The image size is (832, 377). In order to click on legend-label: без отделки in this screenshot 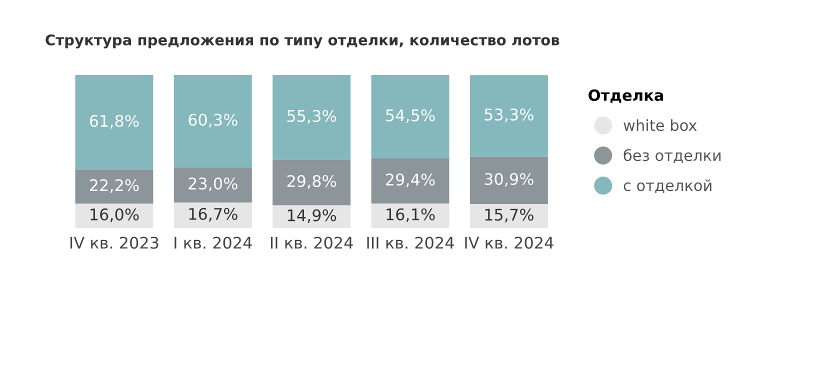, I will do `click(672, 156)`.